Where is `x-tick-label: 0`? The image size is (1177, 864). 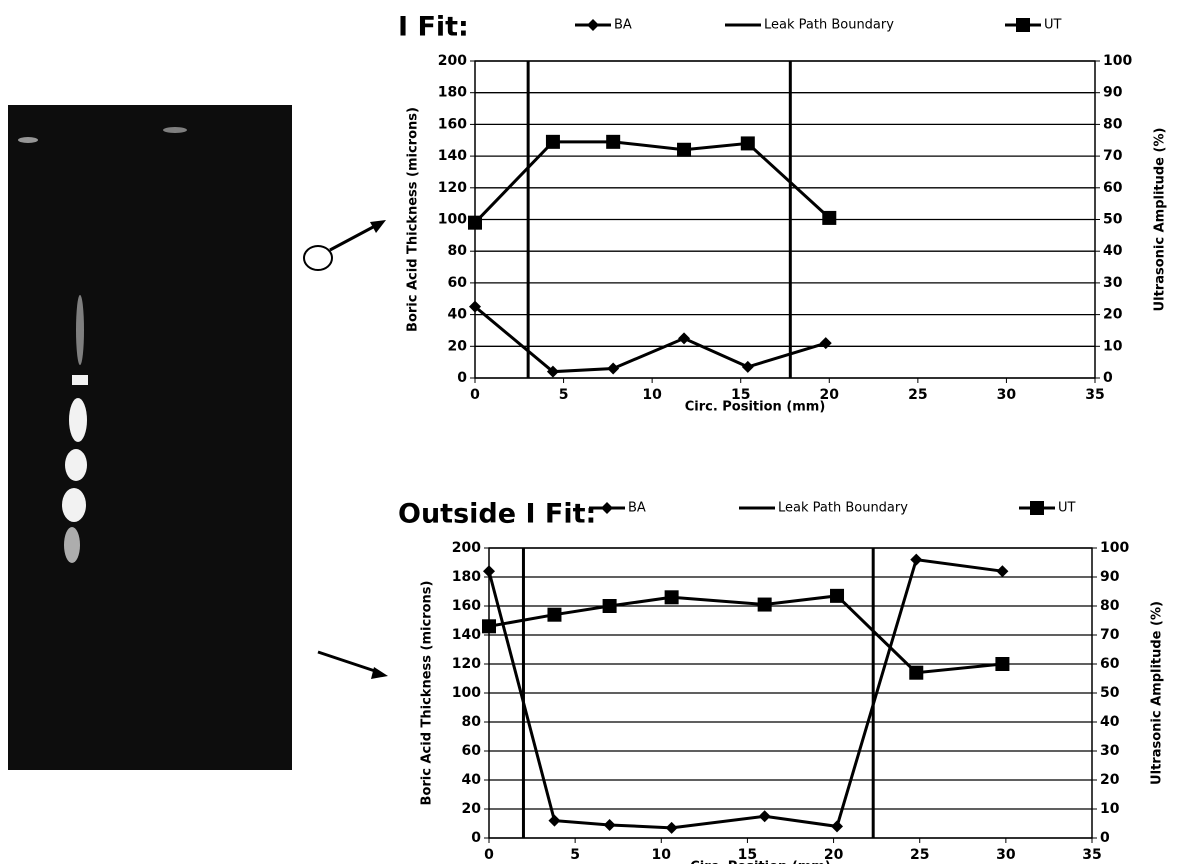
x-tick-label: 0 is located at coordinates (475, 395).